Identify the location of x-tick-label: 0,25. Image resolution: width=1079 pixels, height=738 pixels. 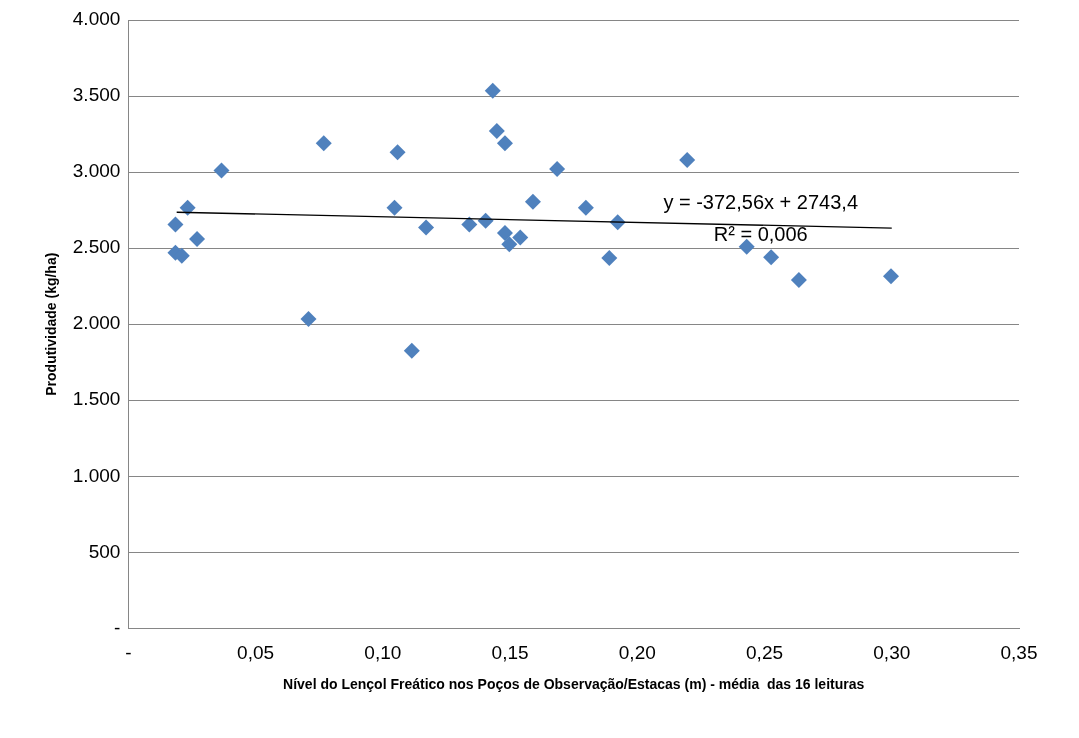
(765, 653).